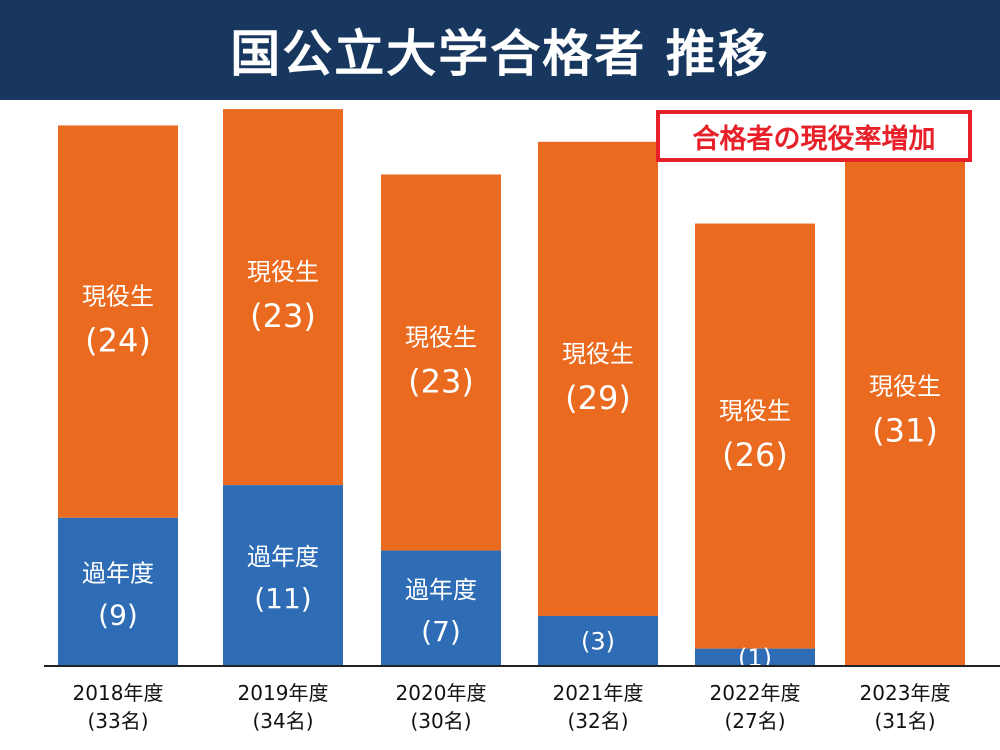 The image size is (1000, 750). What do you see at coordinates (597, 721) in the screenshot?
I see `total-label: (32名)` at bounding box center [597, 721].